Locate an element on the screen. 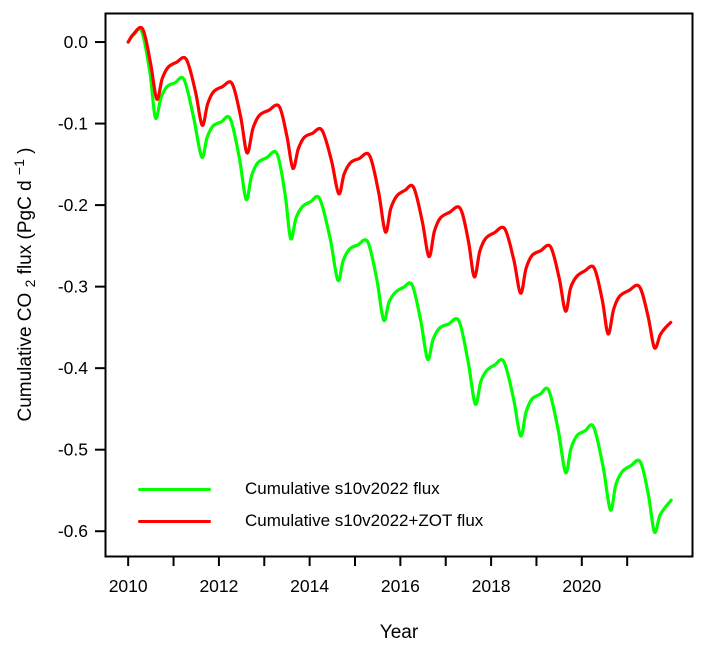 This screenshot has height=658, width=707. y-tick-label: -0.5 is located at coordinates (73, 450).